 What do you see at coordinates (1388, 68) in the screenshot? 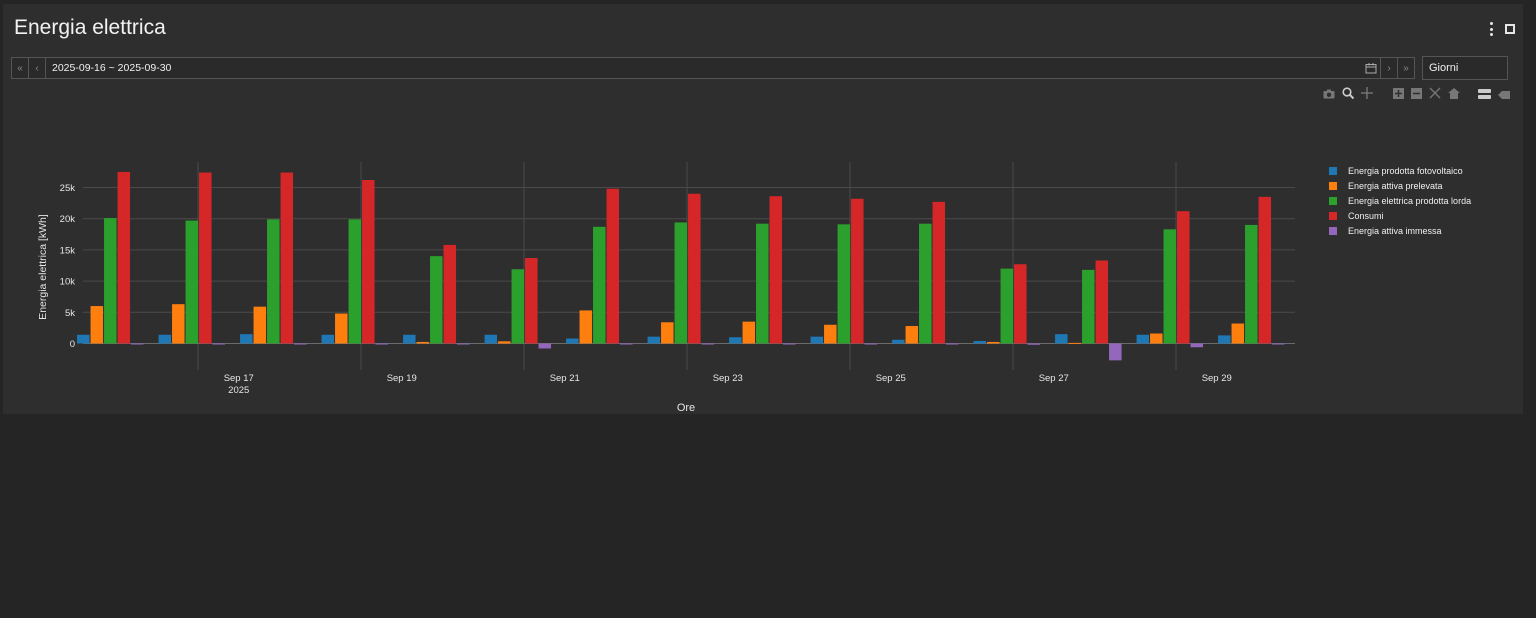
I see `next-period-button: ›` at bounding box center [1388, 68].